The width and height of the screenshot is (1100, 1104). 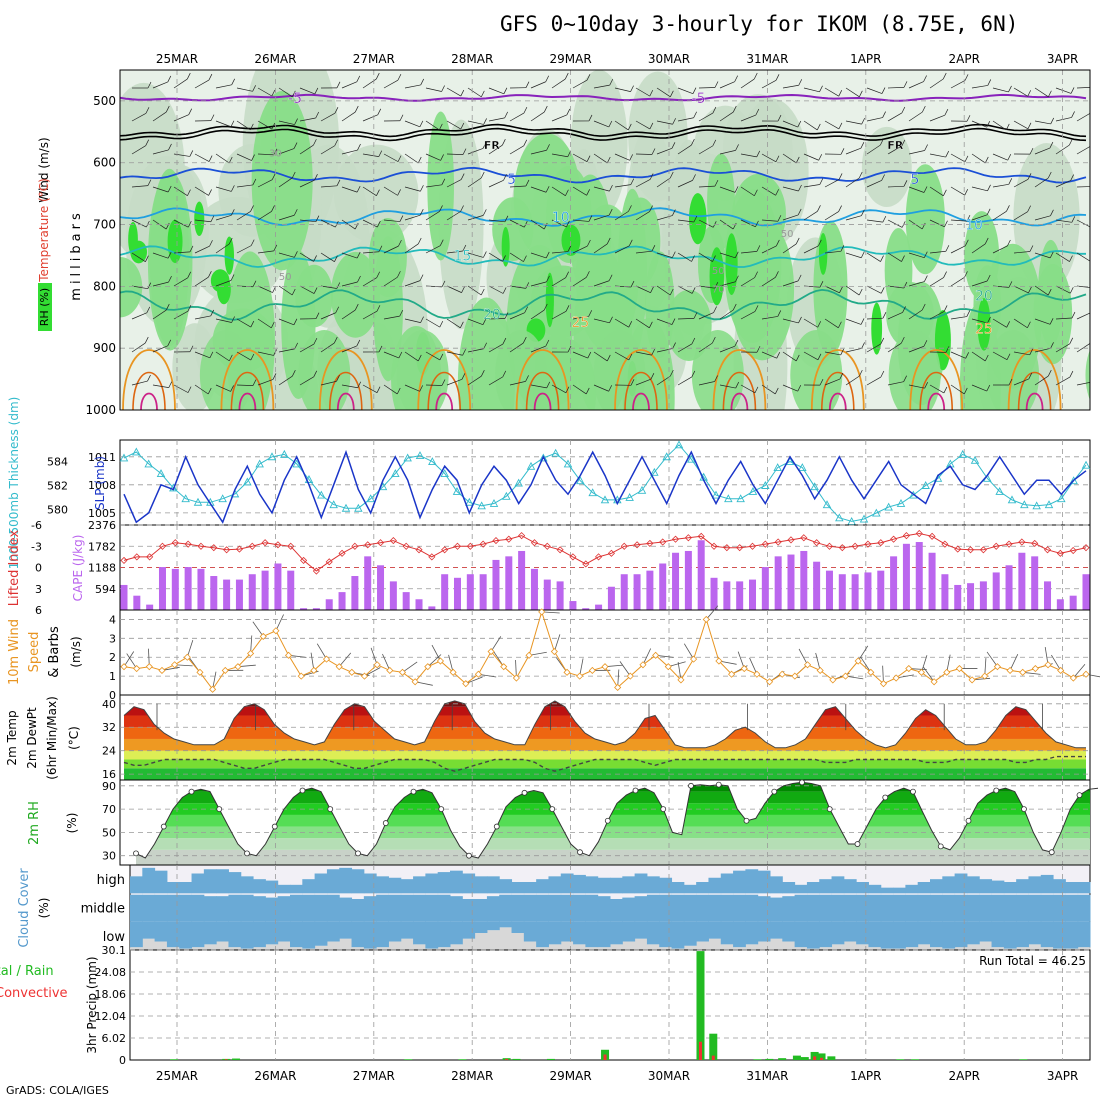 I want to click on isotherm-label: -5, so click(x=295, y=99).